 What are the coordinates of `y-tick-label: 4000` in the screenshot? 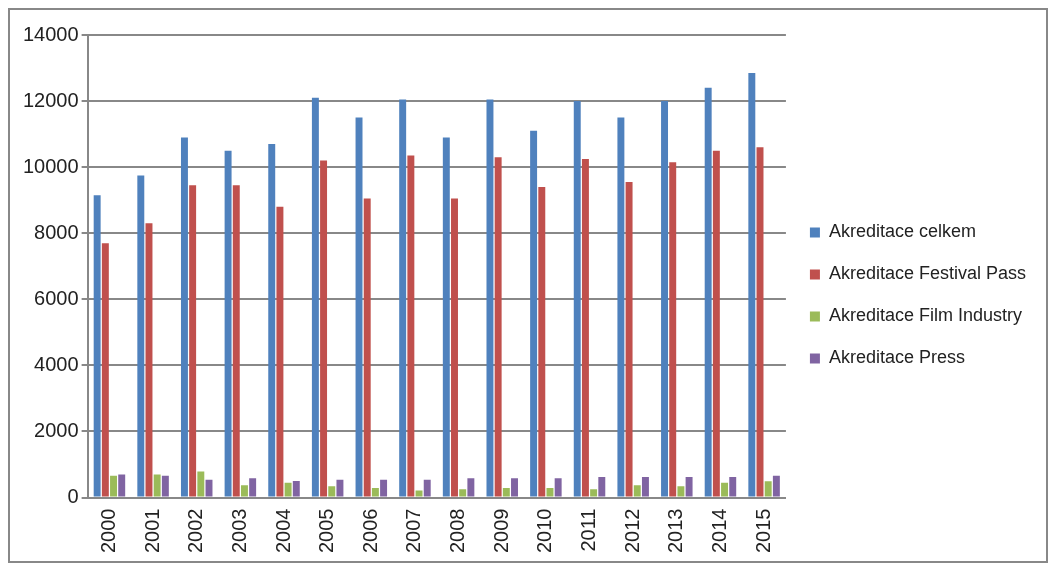 It's located at (56, 363).